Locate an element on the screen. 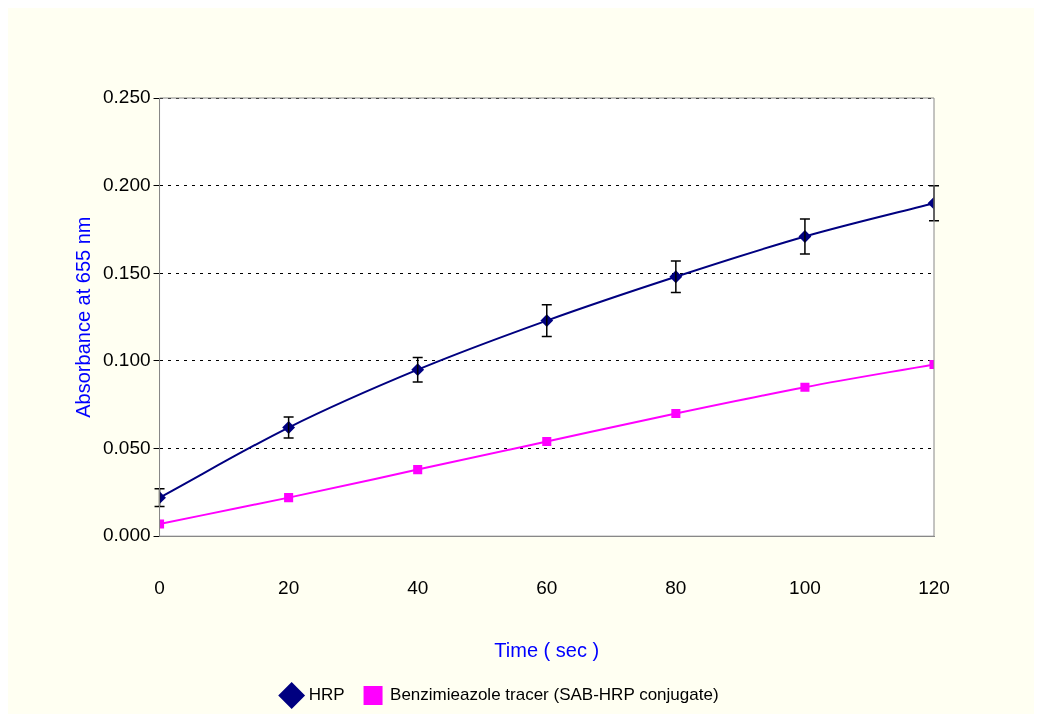  y-tick-label: 0.250 is located at coordinates (127, 97).